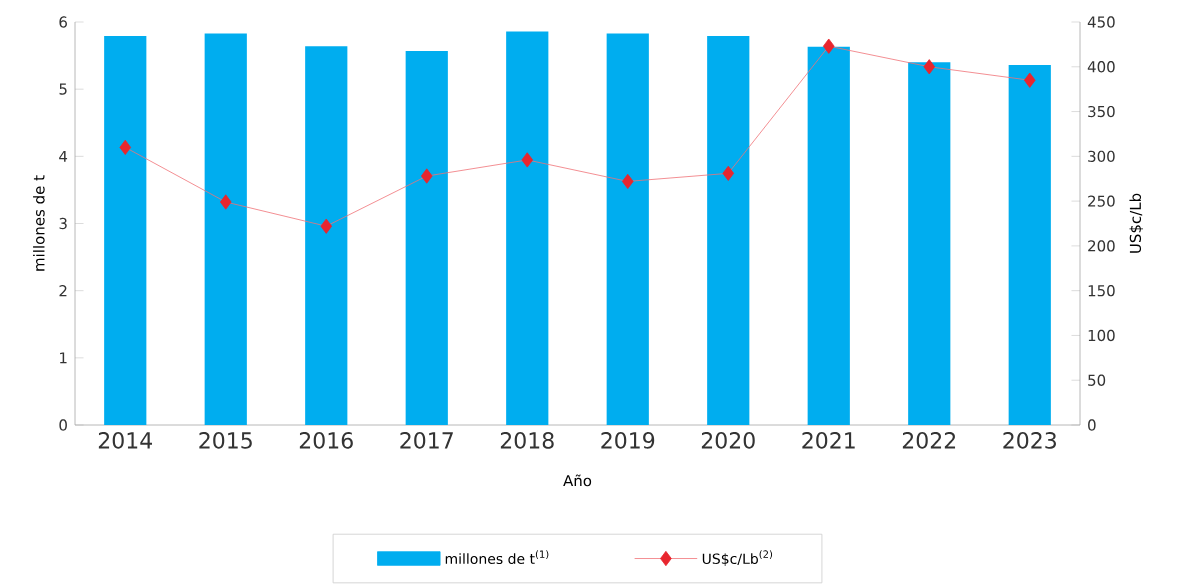  I want to click on y2-tick-label: 300, so click(1101, 156).